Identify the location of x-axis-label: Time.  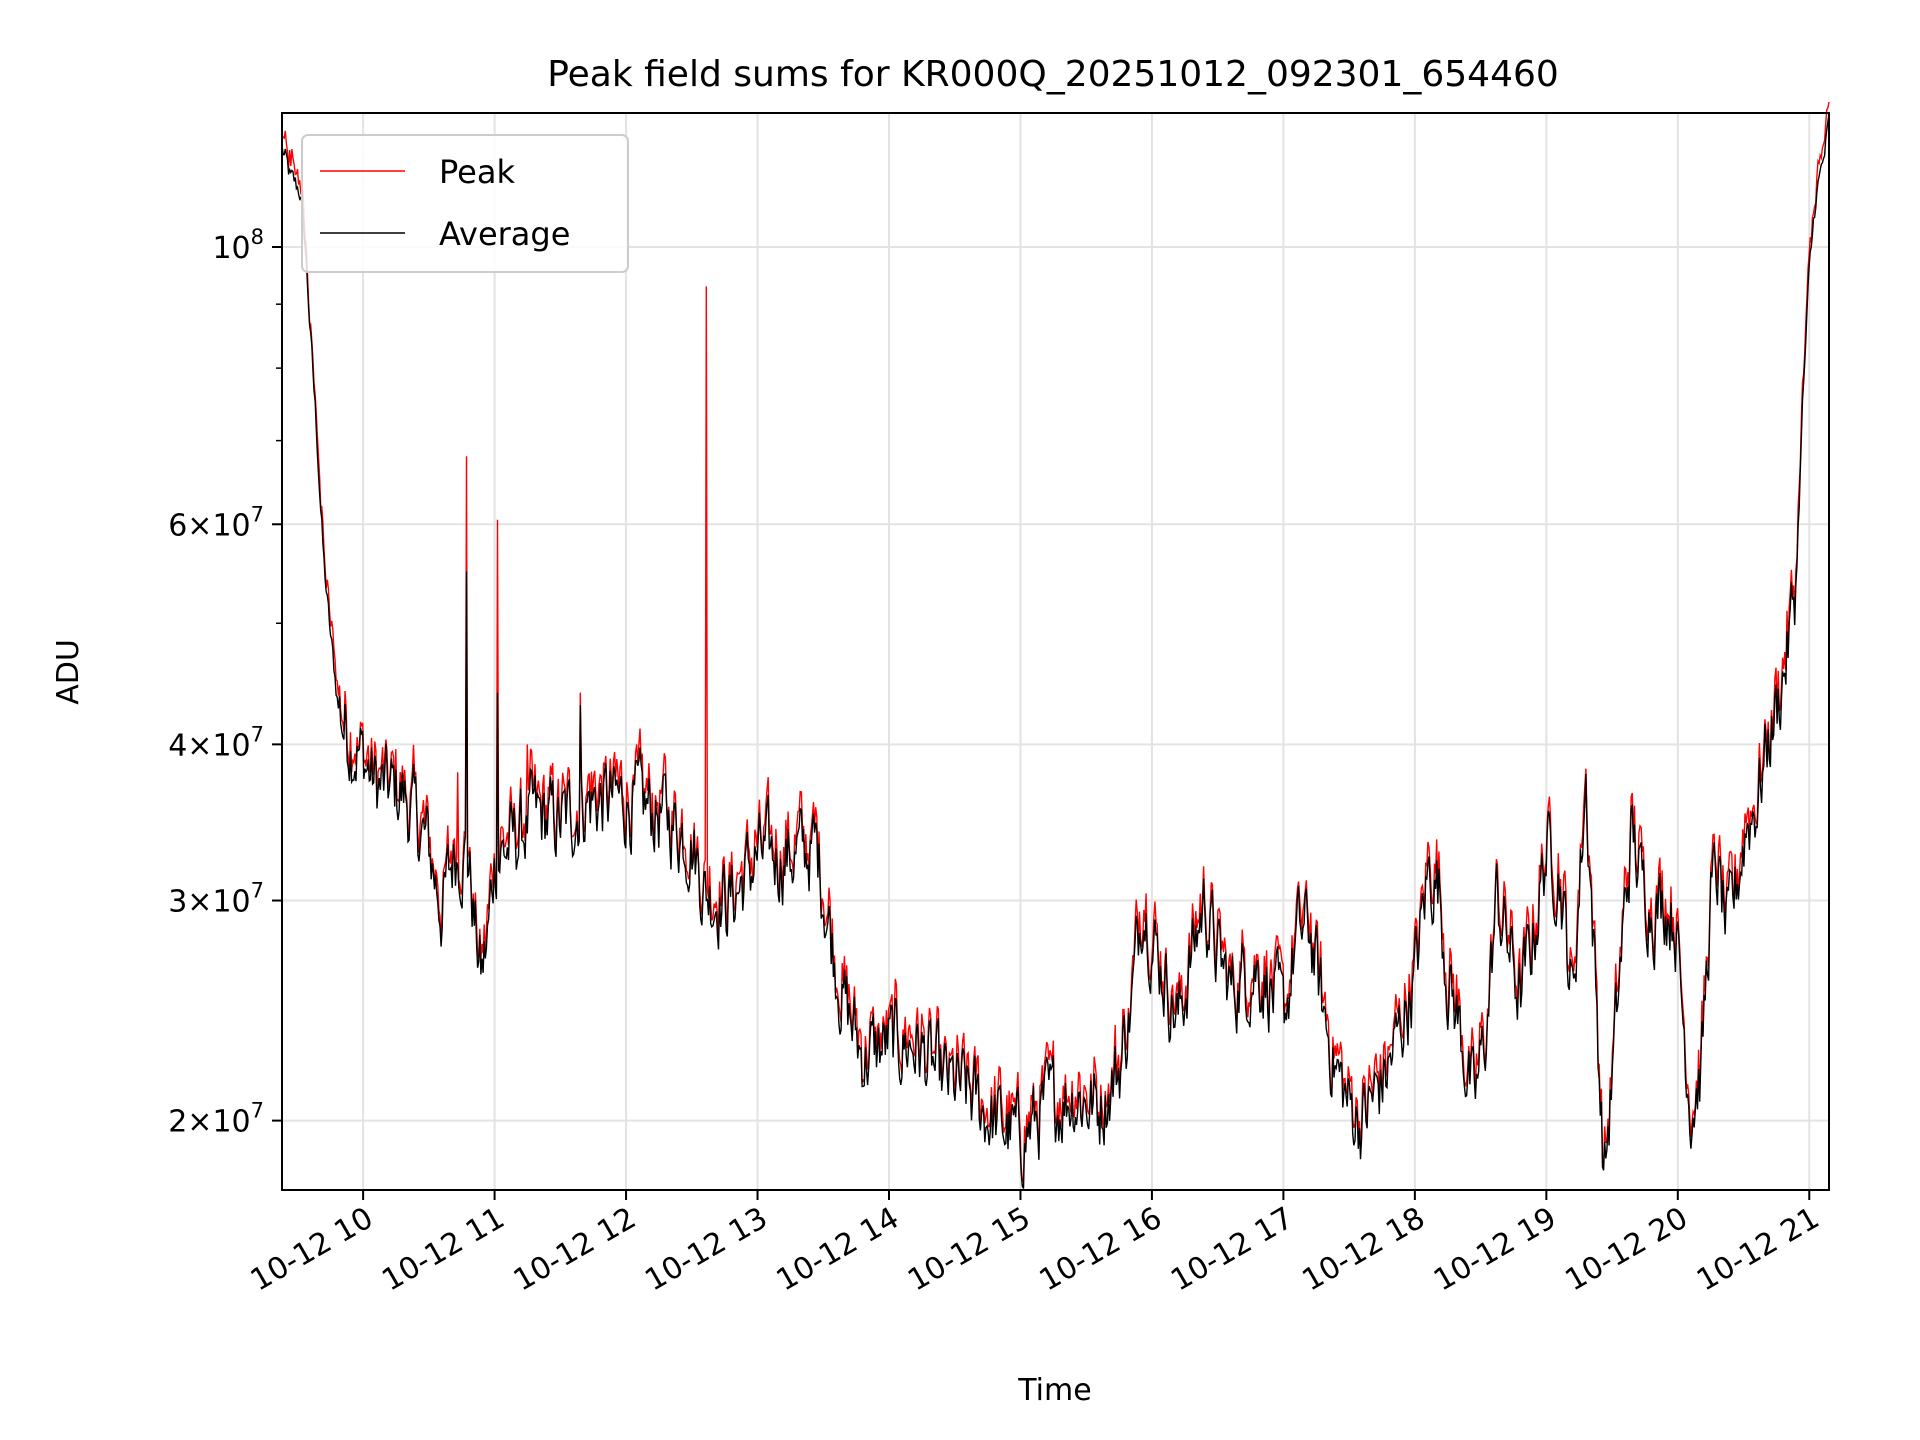
(1054, 1390).